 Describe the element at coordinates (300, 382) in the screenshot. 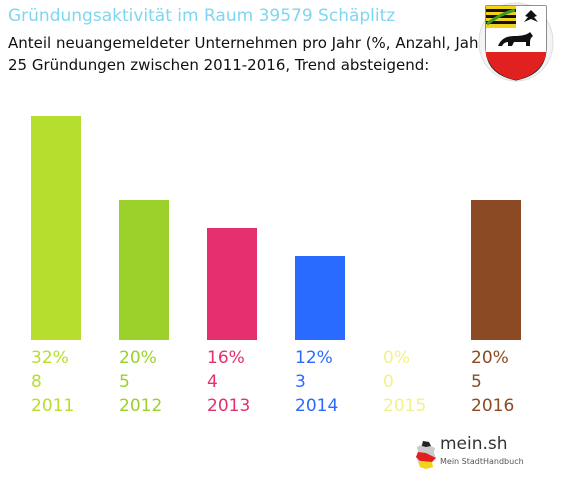

I see `count-label: 3` at that location.